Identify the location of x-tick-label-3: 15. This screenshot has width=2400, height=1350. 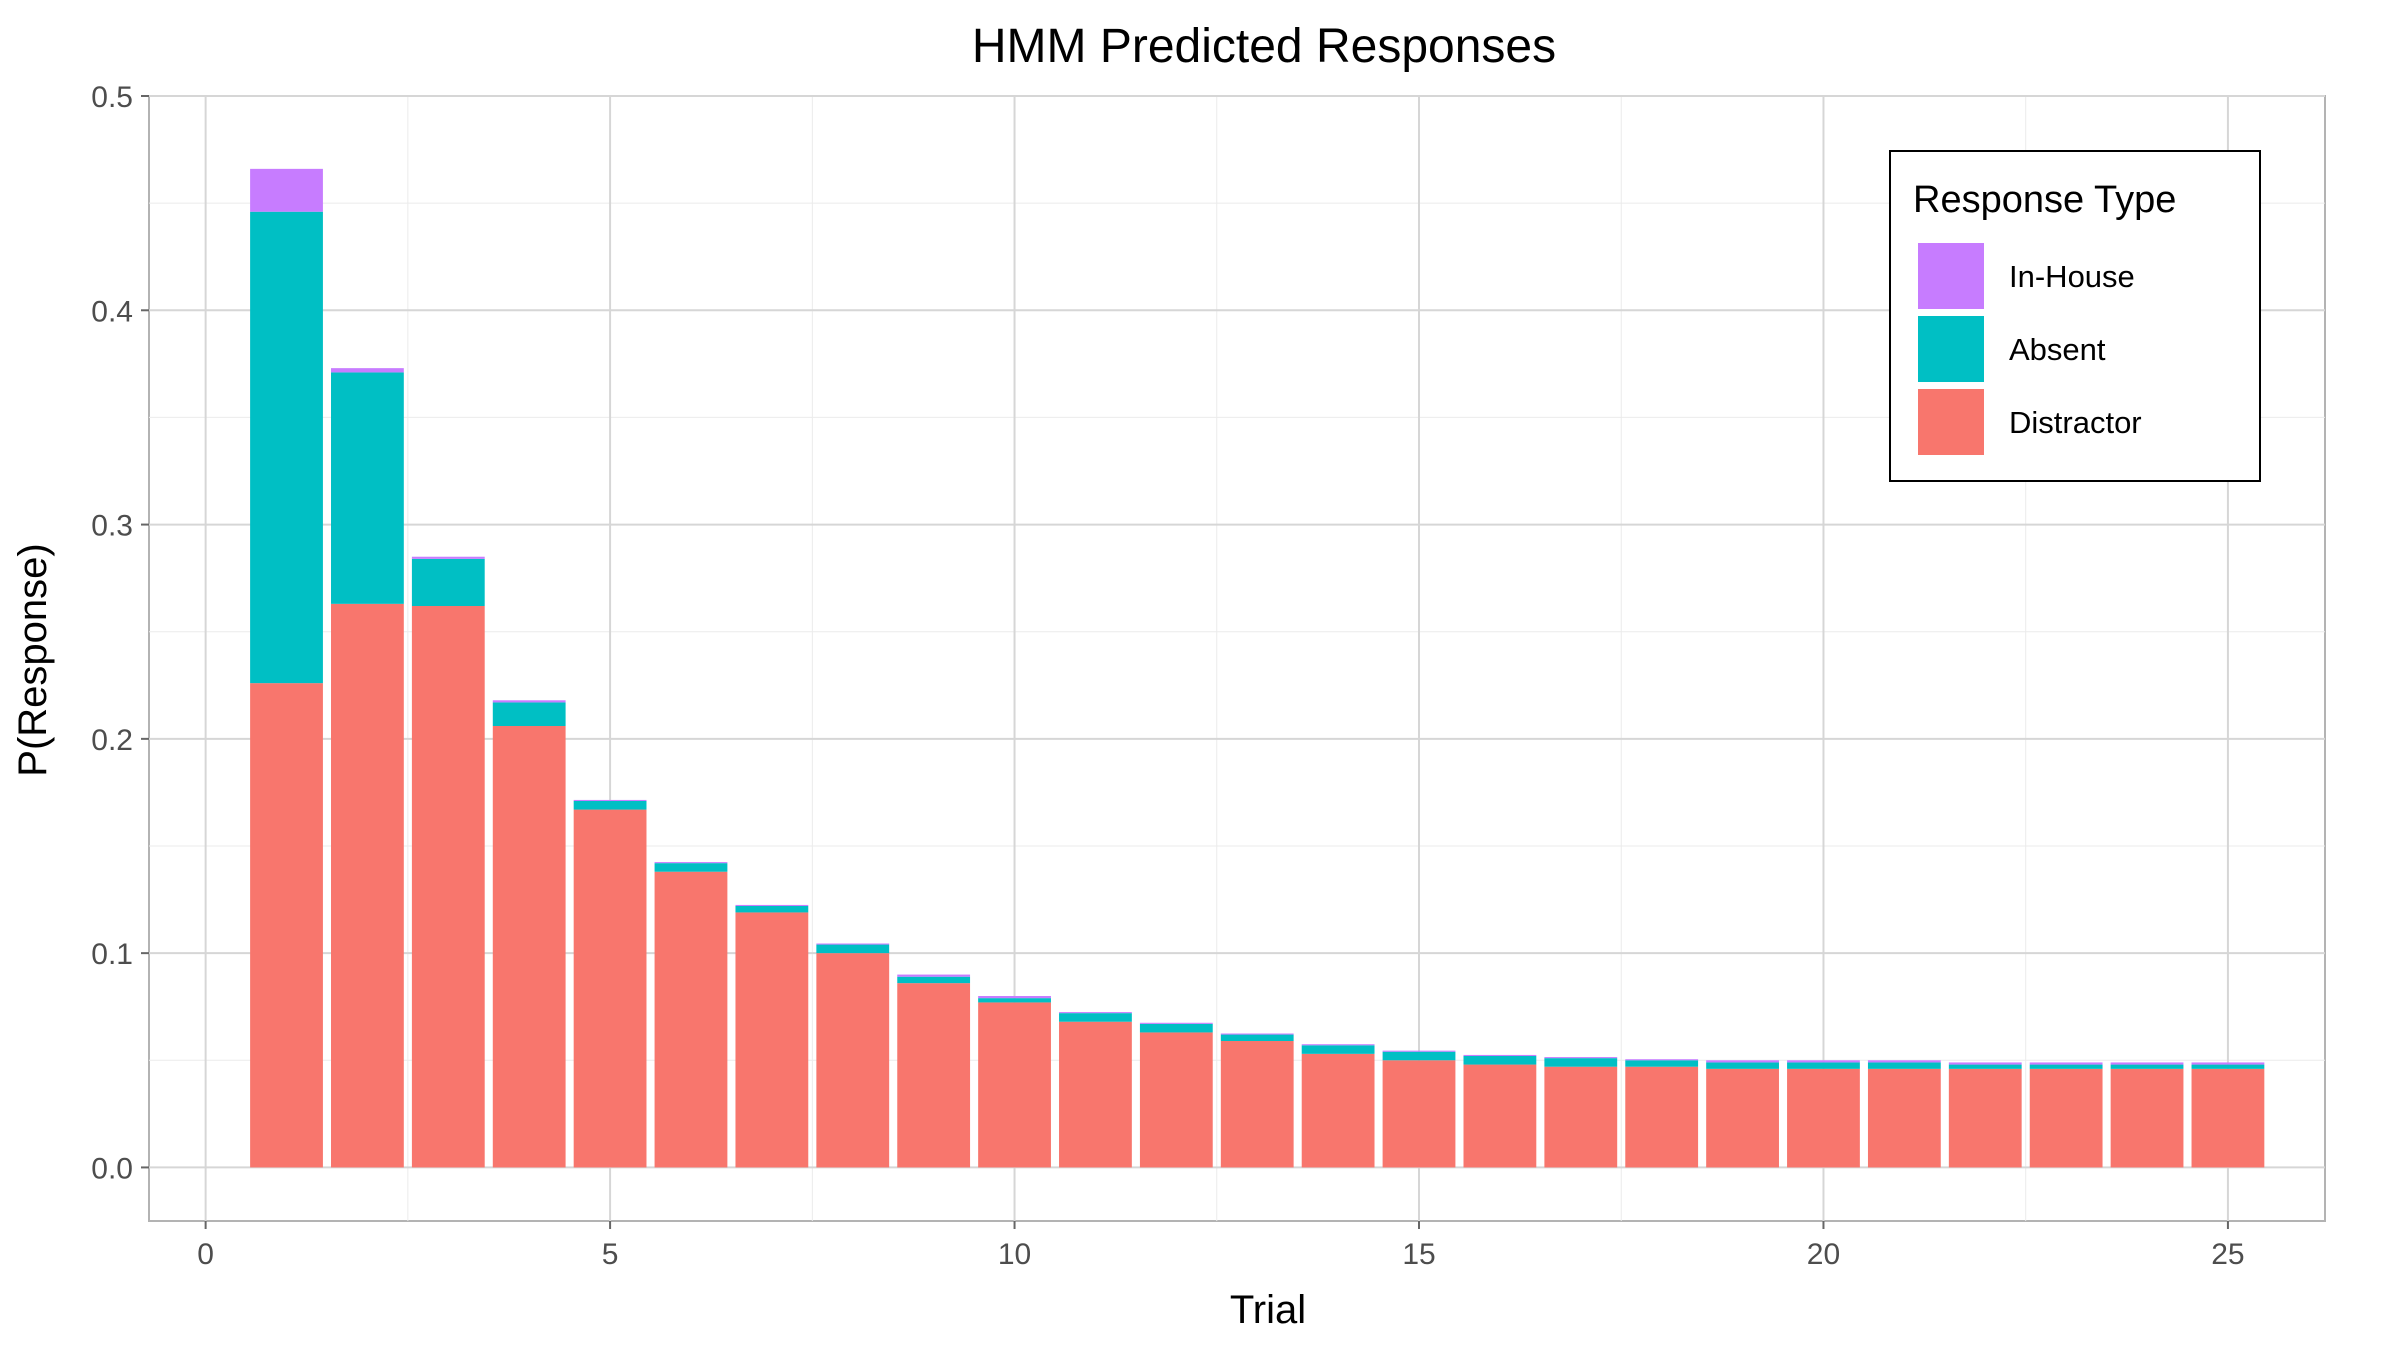
(1418, 1254).